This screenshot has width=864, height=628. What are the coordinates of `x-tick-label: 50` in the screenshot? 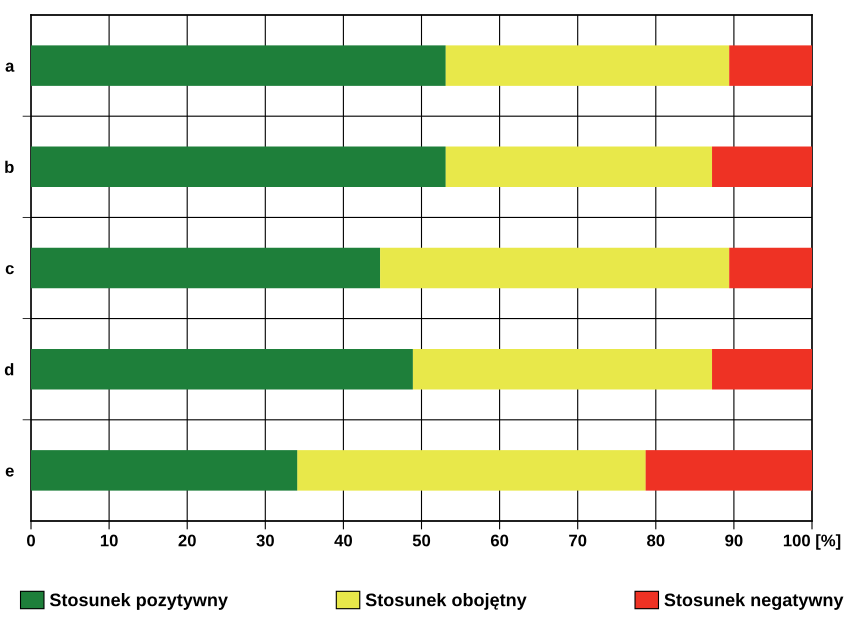 It's located at (421, 540).